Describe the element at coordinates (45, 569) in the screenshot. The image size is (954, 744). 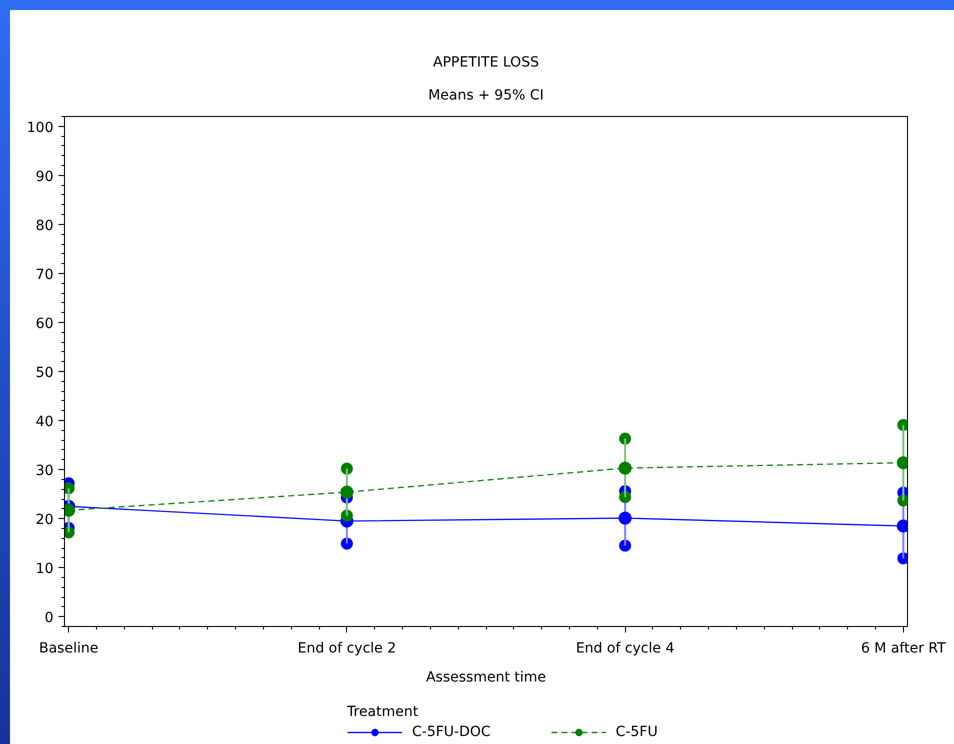
I see `y-tick-label: 10` at that location.